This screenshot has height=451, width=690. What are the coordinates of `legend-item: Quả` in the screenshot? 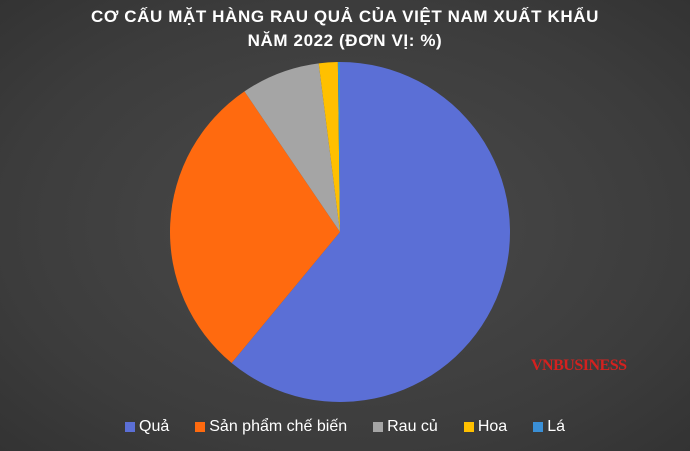 It's located at (147, 427).